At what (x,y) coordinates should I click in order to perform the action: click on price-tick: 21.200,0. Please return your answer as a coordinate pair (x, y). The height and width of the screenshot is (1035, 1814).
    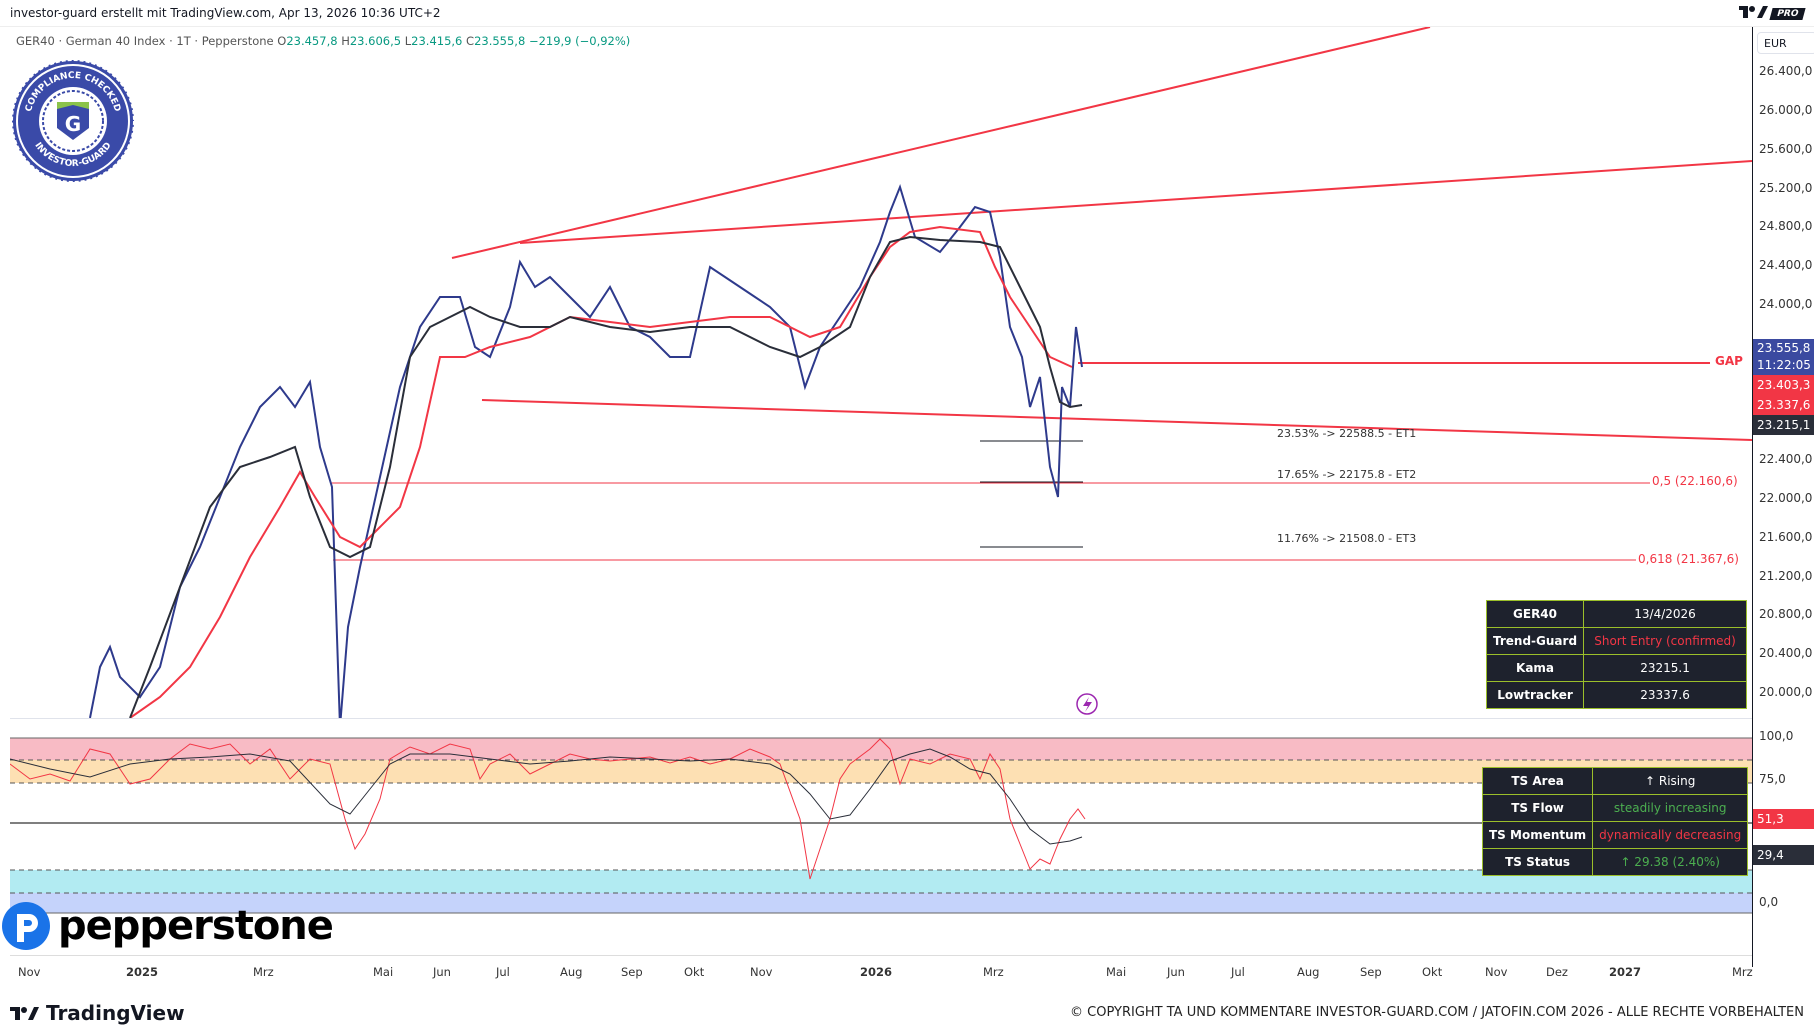
    Looking at the image, I should click on (1786, 576).